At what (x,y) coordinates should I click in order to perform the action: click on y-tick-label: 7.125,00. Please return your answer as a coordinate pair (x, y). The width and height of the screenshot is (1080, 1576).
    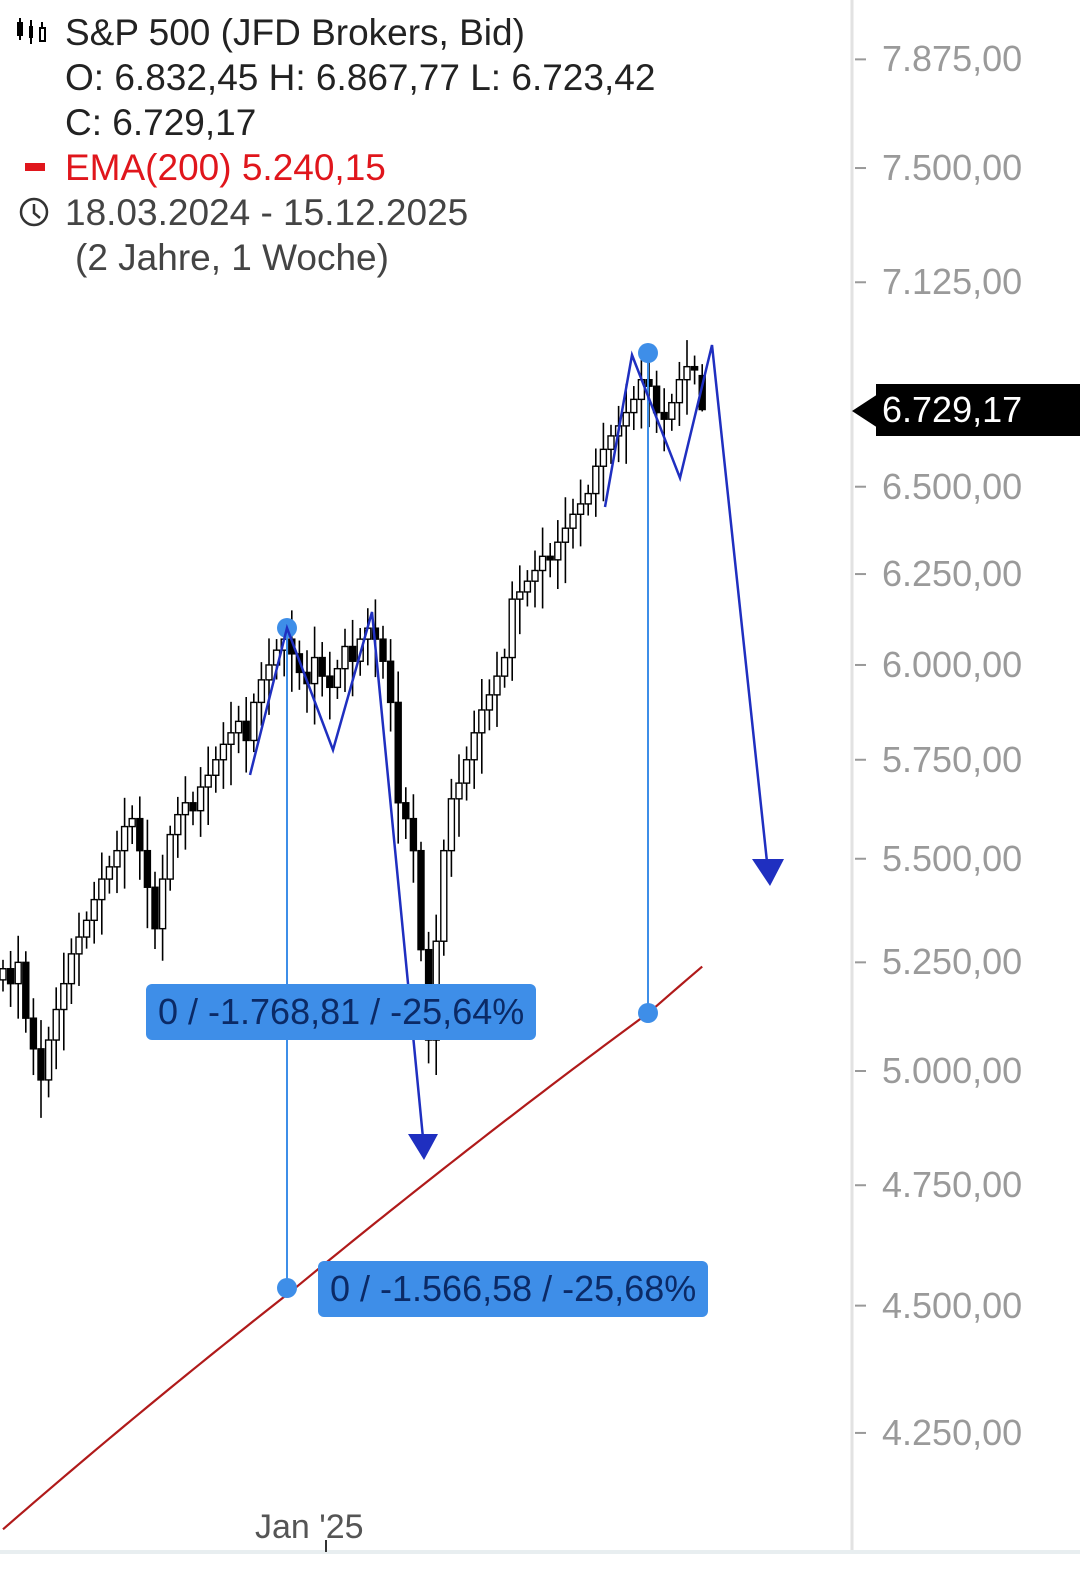
    Looking at the image, I should click on (952, 282).